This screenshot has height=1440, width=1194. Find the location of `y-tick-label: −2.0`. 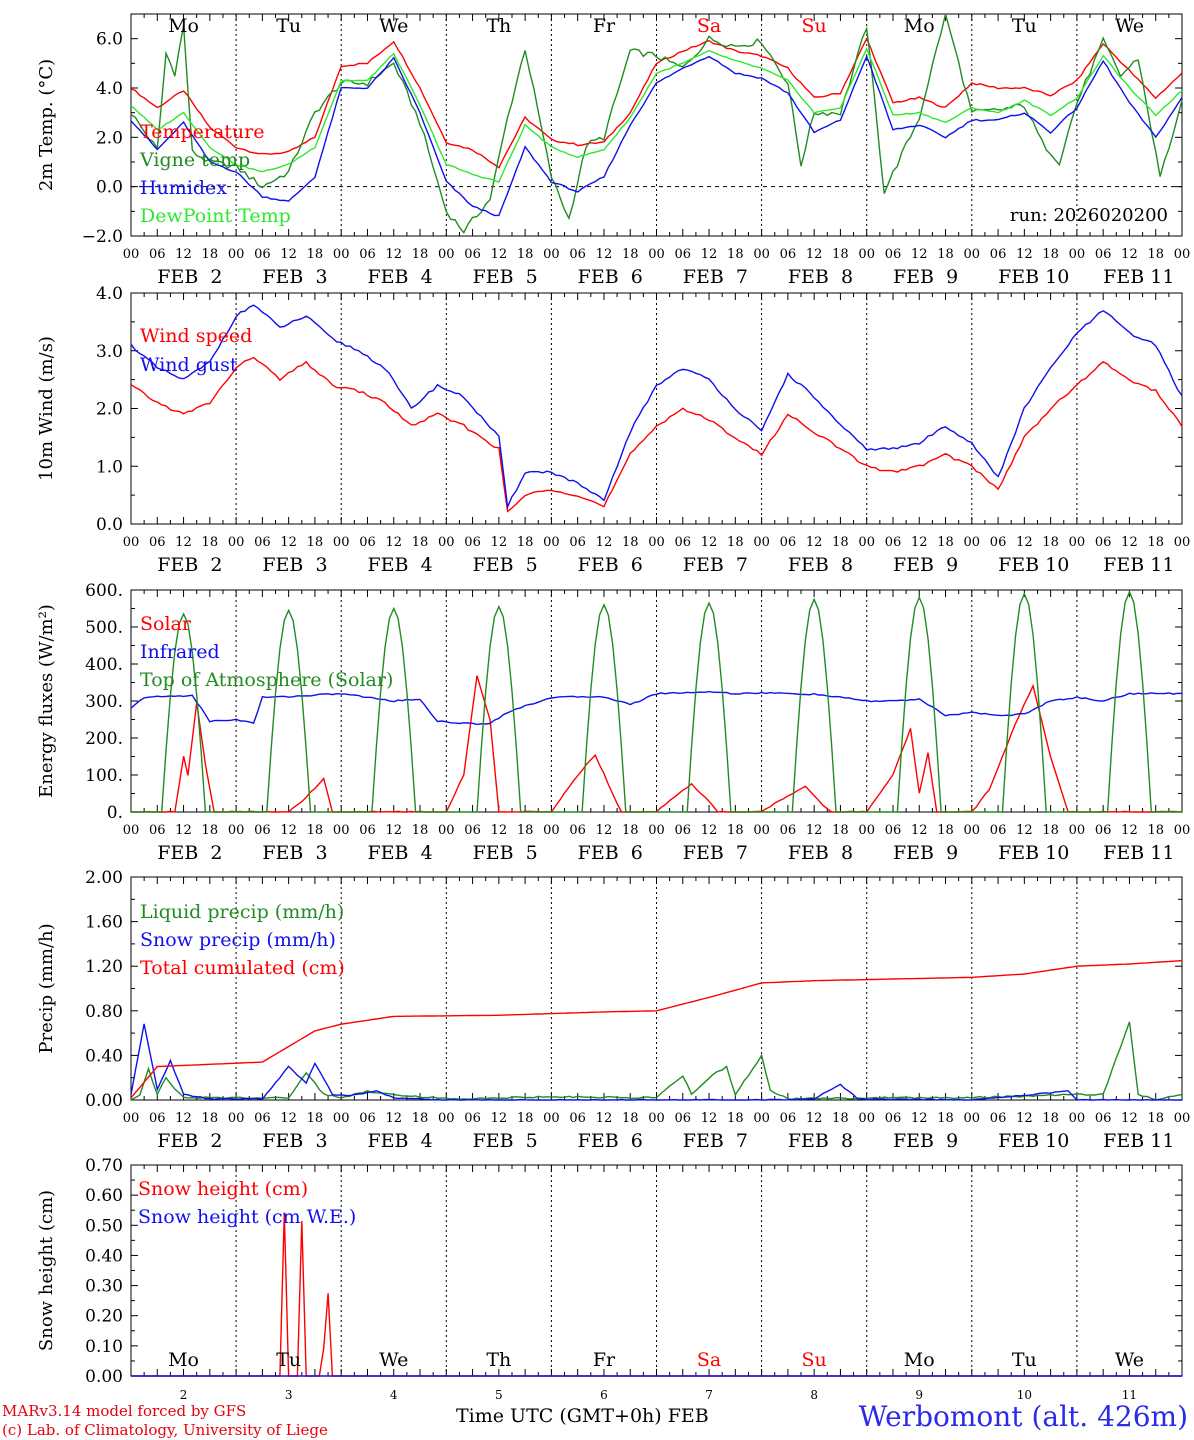

y-tick-label: −2.0 is located at coordinates (102, 237).